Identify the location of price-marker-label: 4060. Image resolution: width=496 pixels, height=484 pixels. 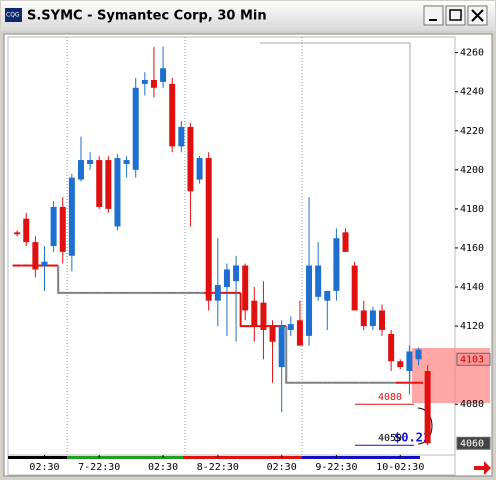
(472, 443).